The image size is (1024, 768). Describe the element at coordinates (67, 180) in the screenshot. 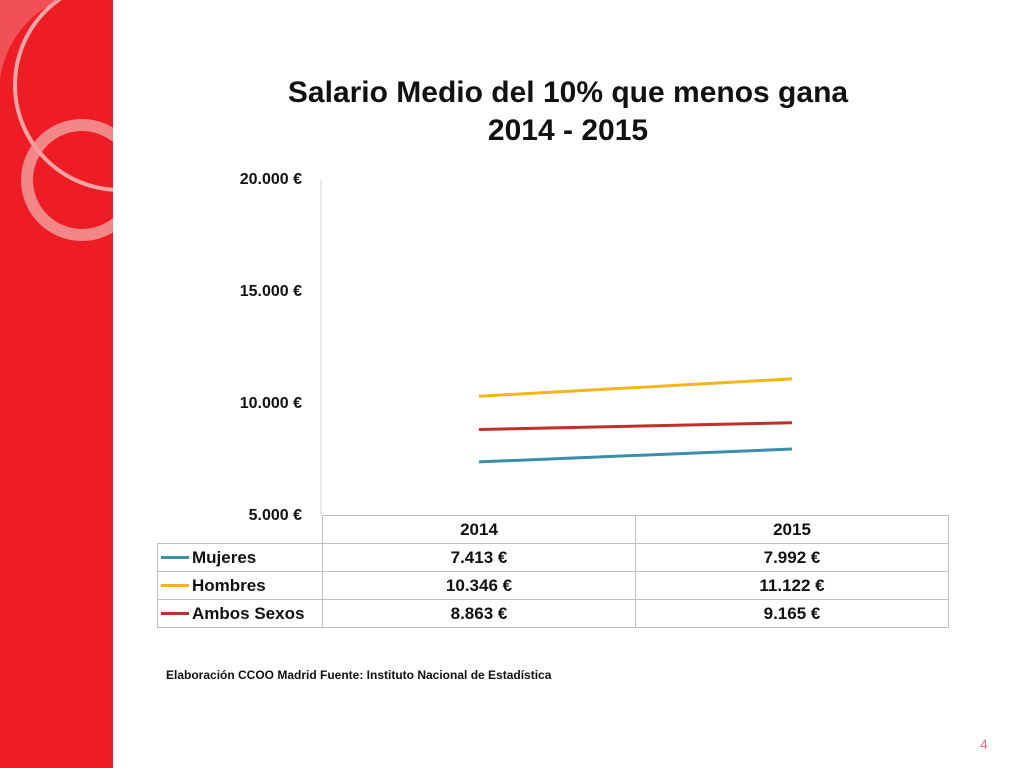

I see `decorative-circle-small` at that location.